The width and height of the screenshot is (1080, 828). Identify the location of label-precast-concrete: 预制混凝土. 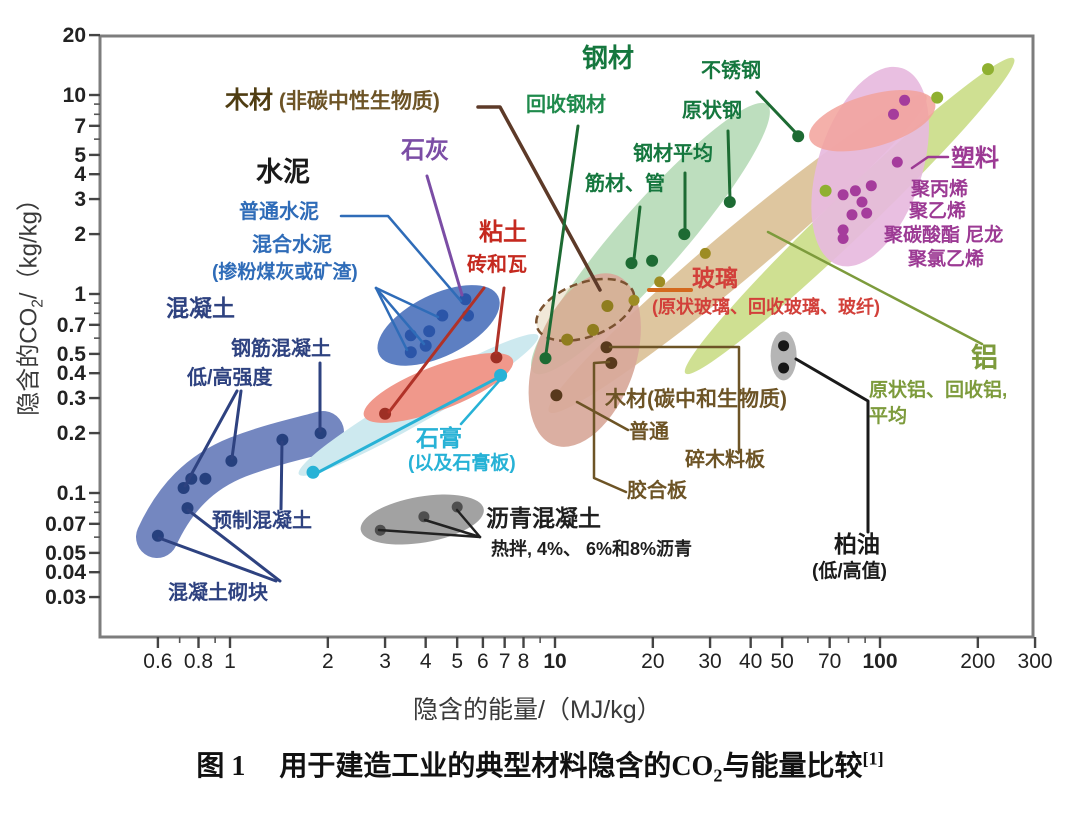
(262, 521).